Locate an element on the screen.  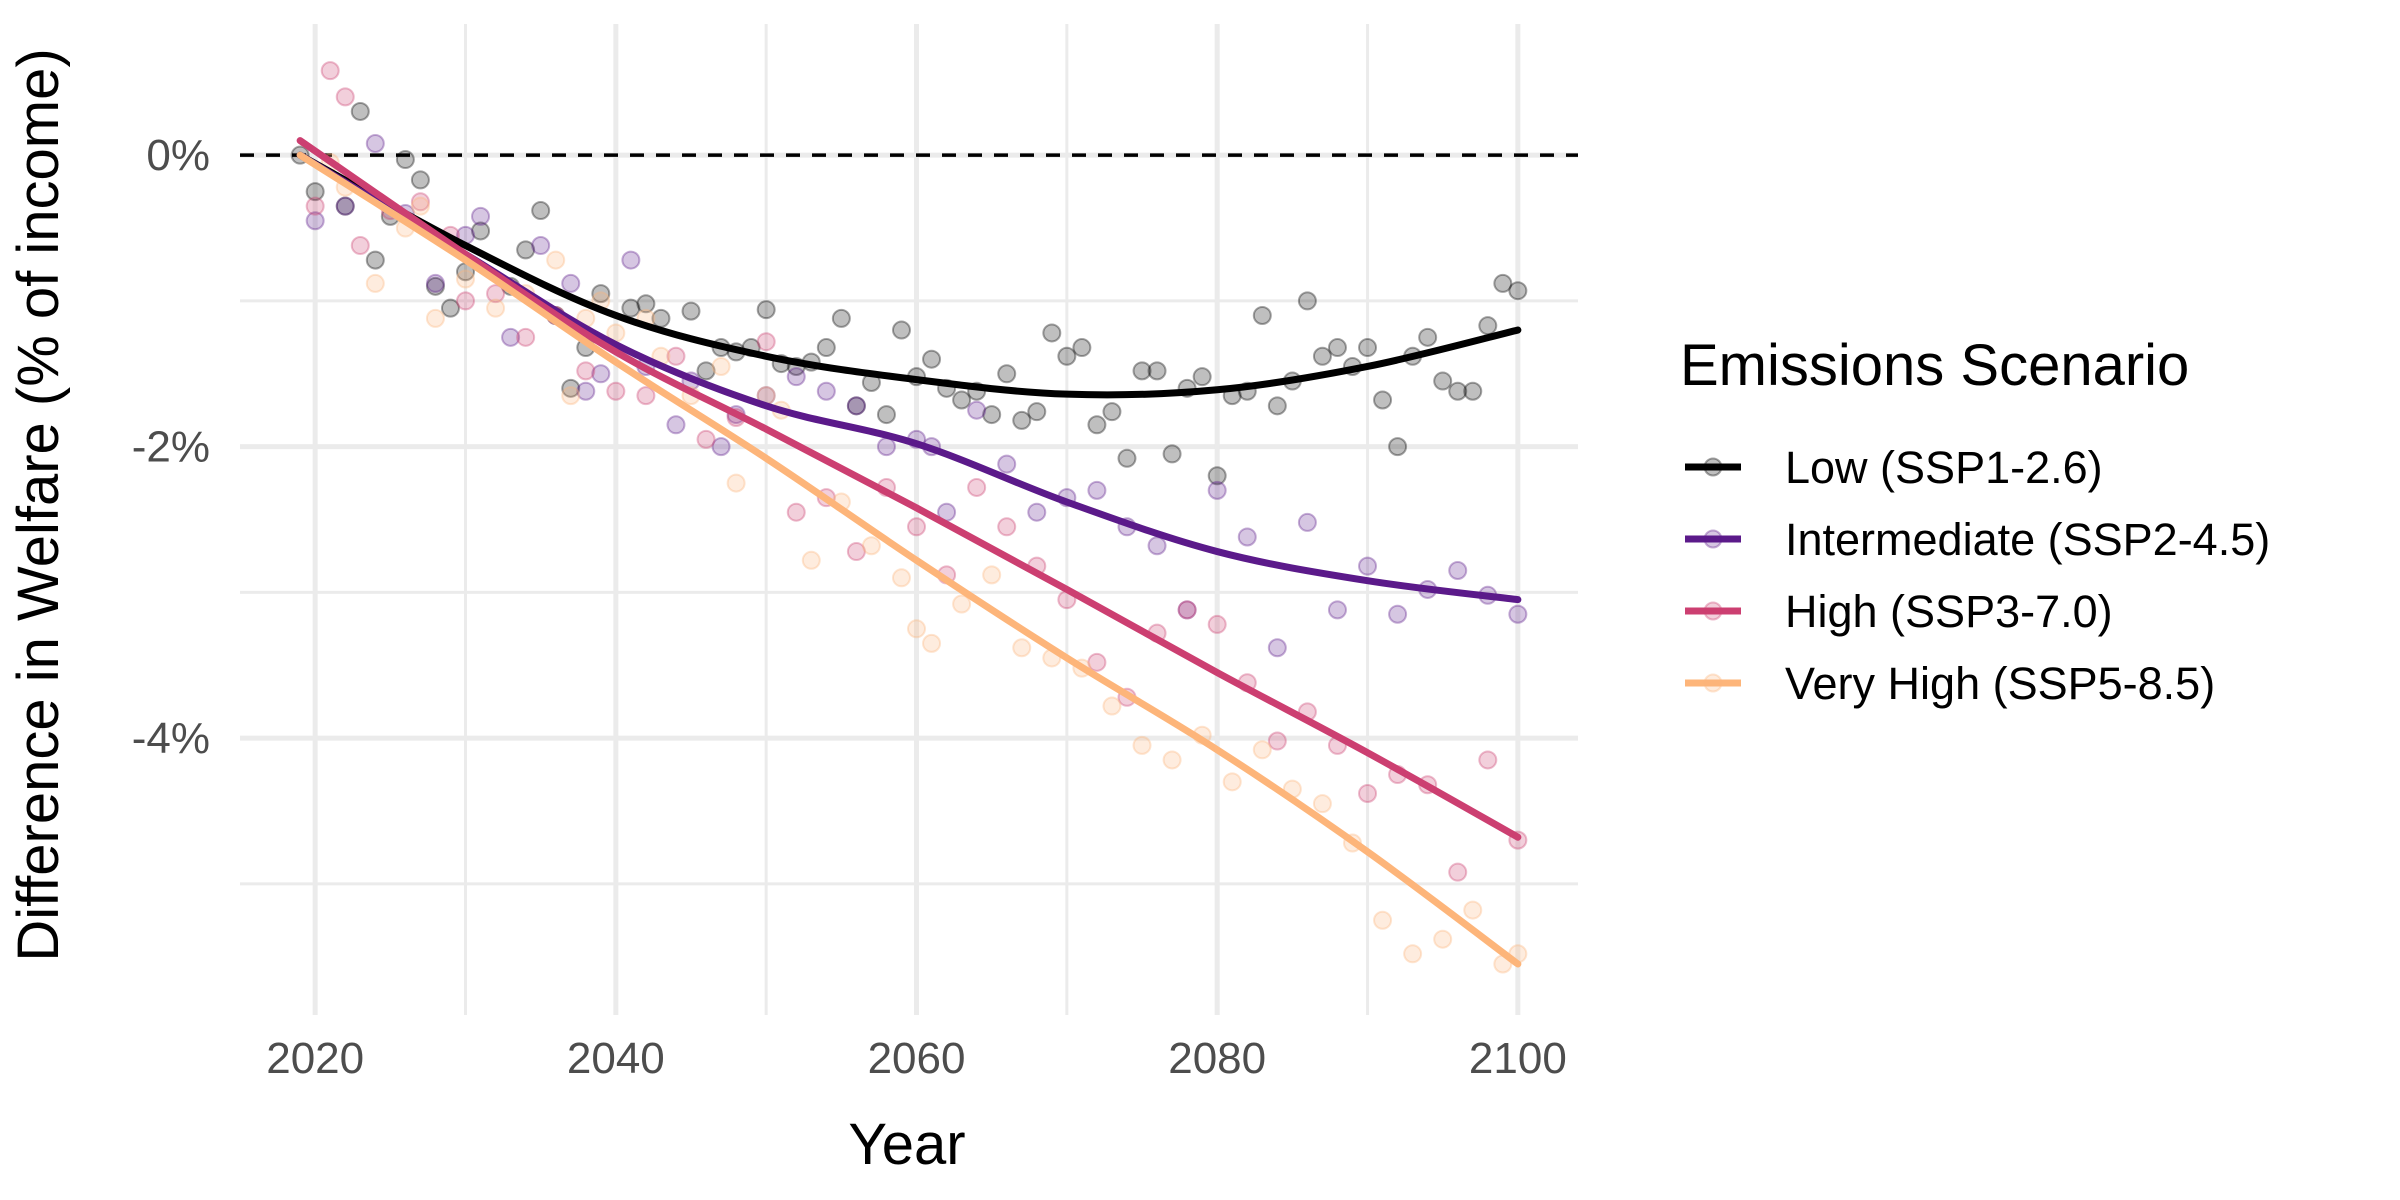
x-tick-label: 2080 is located at coordinates (1217, 1058).